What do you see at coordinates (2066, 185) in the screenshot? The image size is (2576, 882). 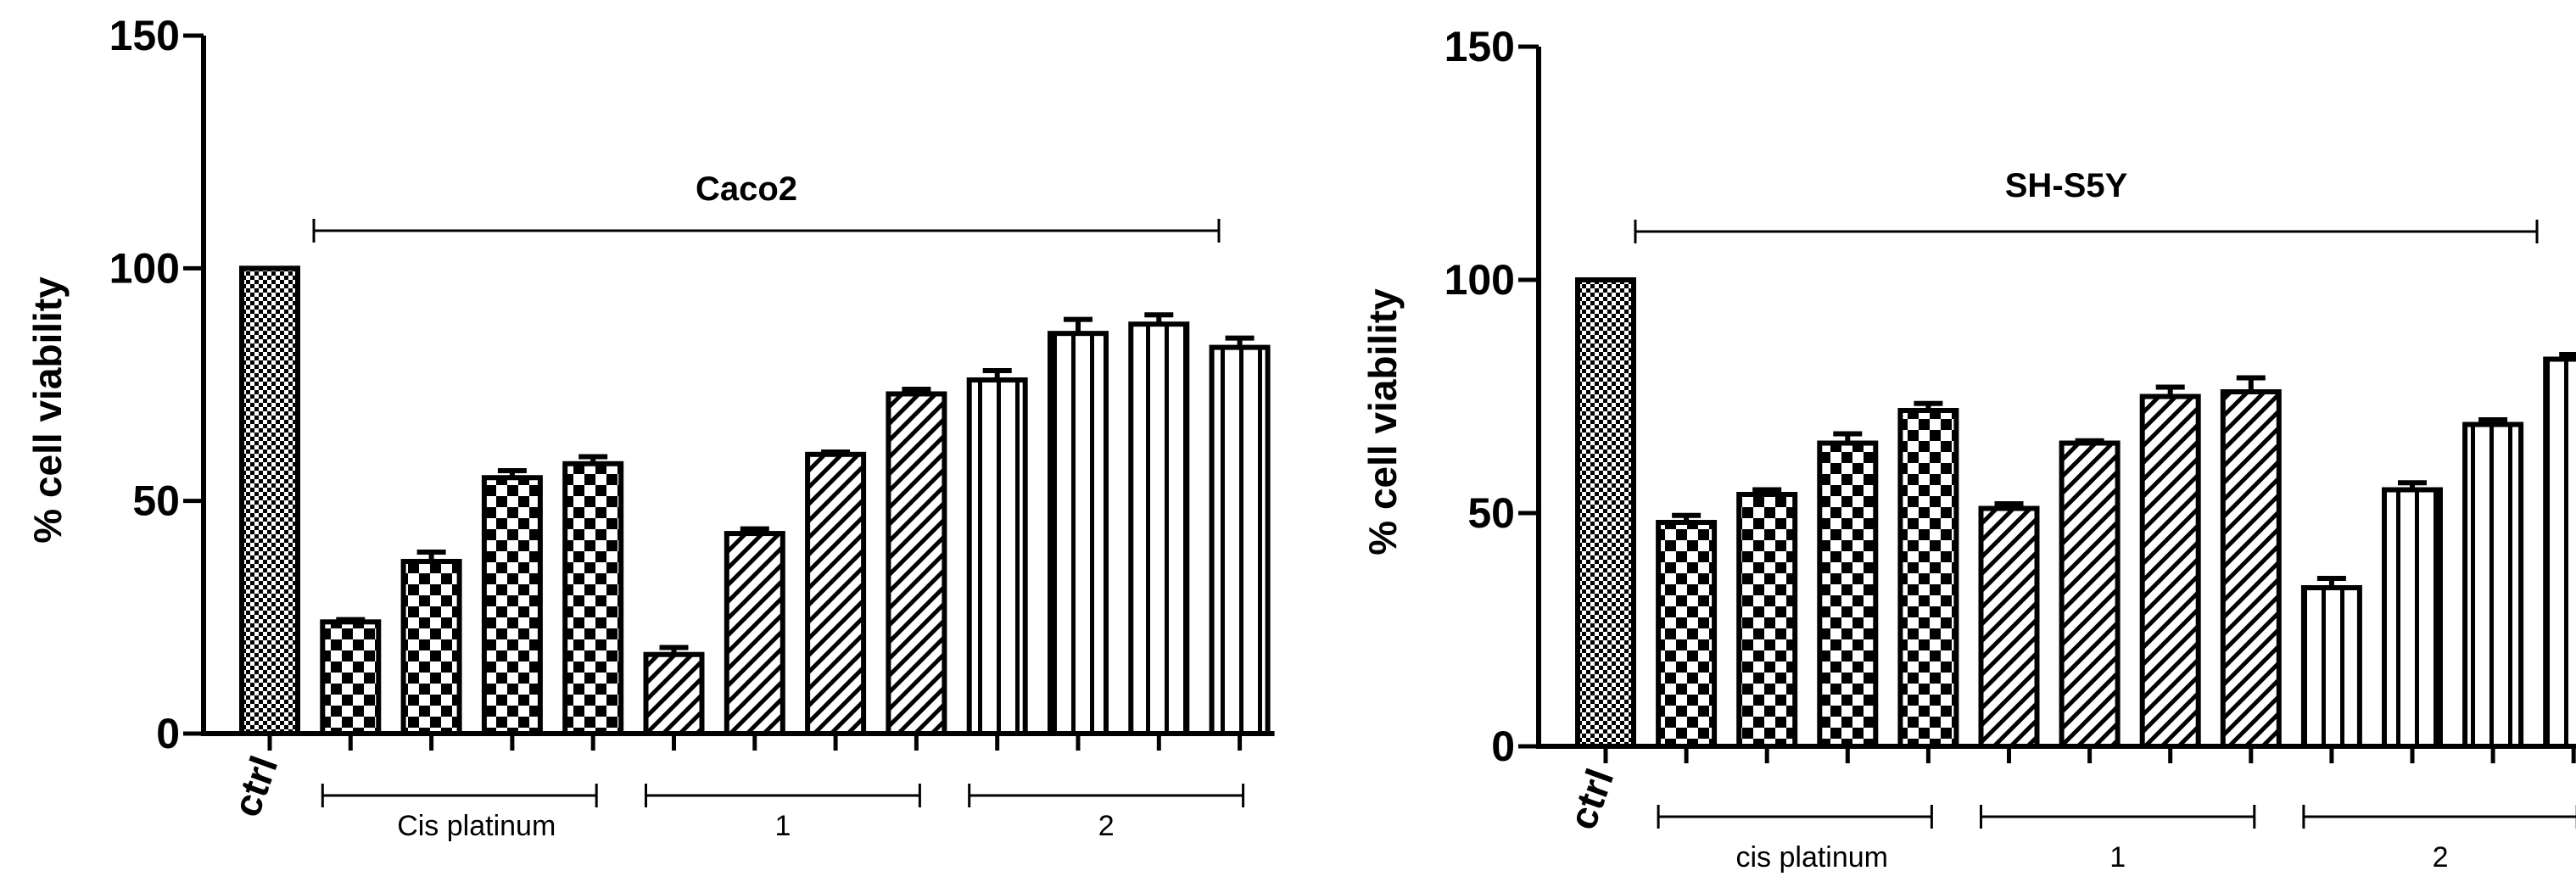 I see `chart-title: SH-S5Y` at bounding box center [2066, 185].